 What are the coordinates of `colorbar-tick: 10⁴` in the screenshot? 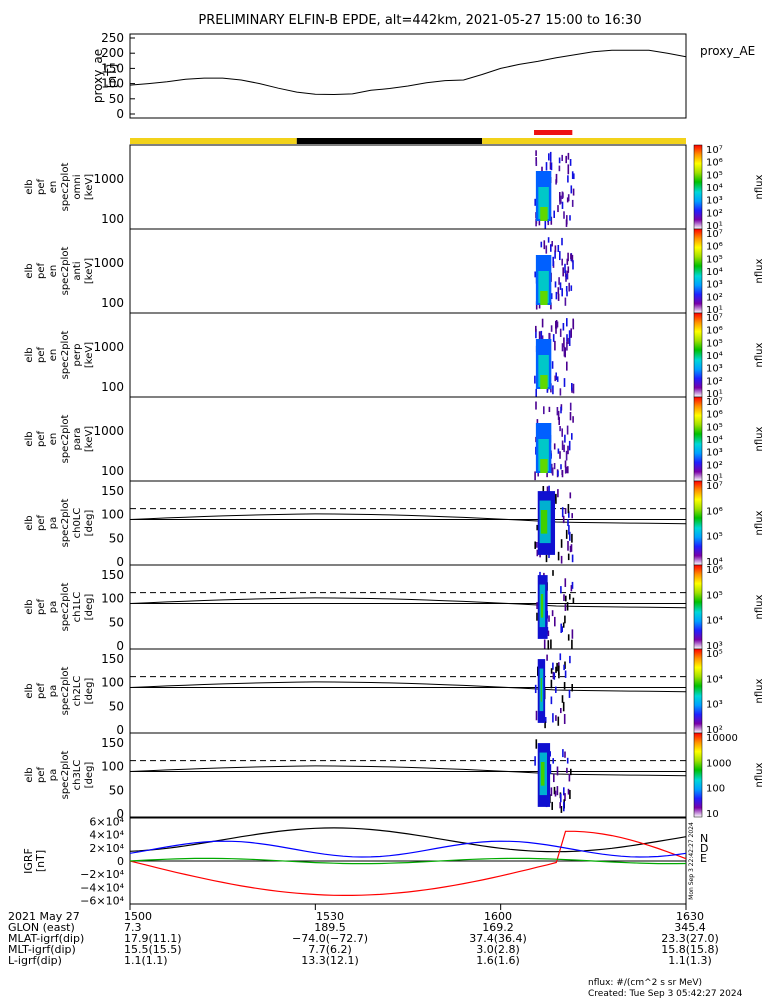 It's located at (714, 562).